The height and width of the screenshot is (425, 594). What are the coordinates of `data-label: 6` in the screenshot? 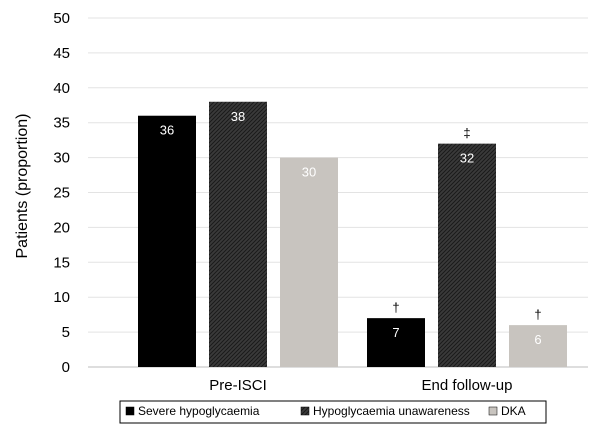 It's located at (537, 339).